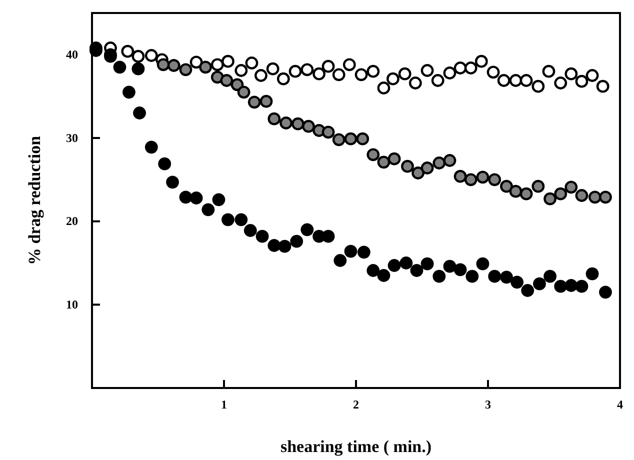 The image size is (634, 460). Describe the element at coordinates (72, 137) in the screenshot. I see `y-tick-label: 30` at that location.